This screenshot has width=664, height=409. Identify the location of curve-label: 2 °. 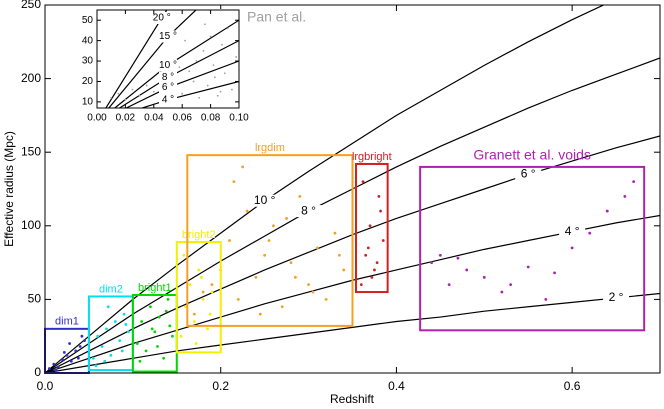
(616, 297).